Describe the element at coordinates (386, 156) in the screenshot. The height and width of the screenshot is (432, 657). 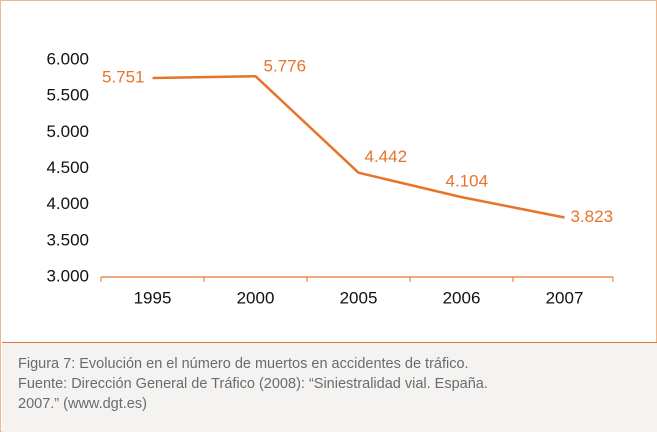
I see `value-label: 4.442` at that location.